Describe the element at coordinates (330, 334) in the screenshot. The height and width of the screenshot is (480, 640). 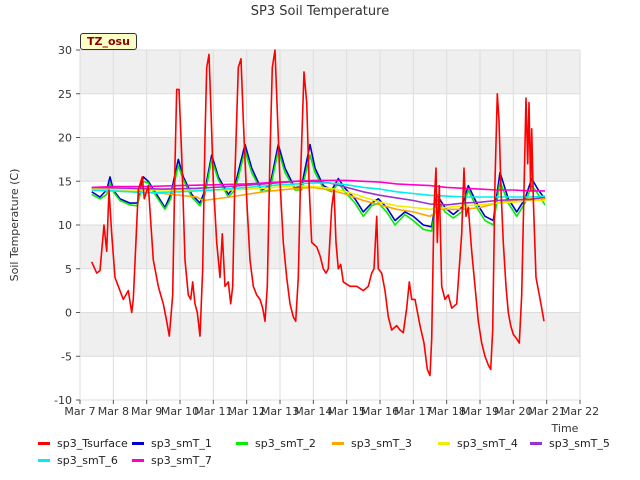
I see `band--10` at that location.